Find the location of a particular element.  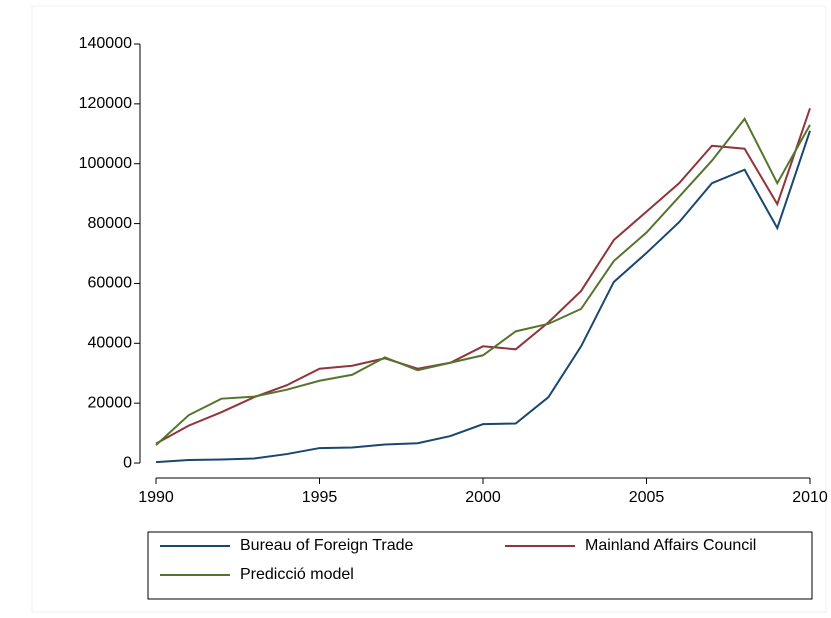

y-tick-label: 20000 is located at coordinates (110, 402).